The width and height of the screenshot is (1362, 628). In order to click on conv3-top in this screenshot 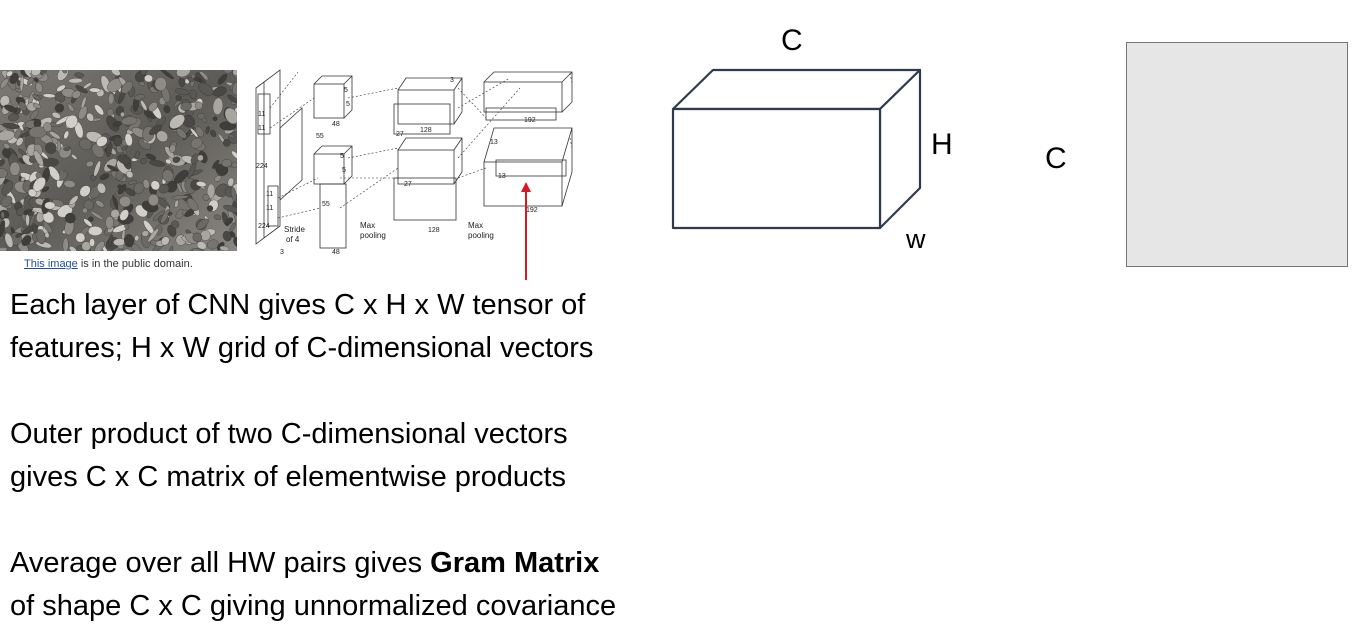, I will do `click(523, 97)`.